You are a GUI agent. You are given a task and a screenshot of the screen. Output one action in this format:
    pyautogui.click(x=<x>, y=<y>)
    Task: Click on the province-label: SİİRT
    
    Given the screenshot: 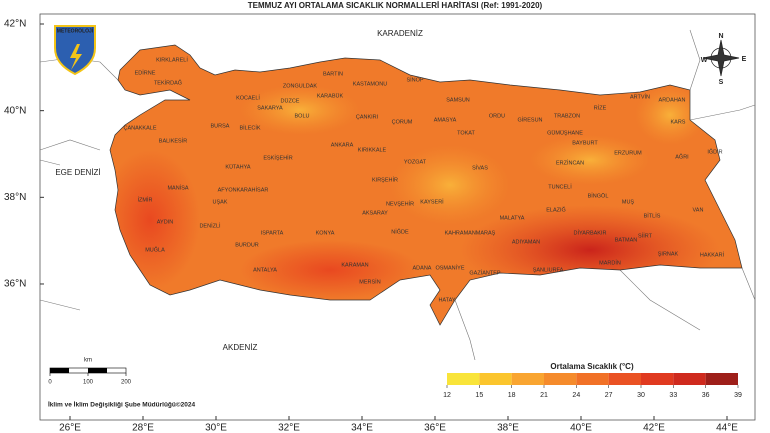 What is the action you would take?
    pyautogui.click(x=645, y=235)
    